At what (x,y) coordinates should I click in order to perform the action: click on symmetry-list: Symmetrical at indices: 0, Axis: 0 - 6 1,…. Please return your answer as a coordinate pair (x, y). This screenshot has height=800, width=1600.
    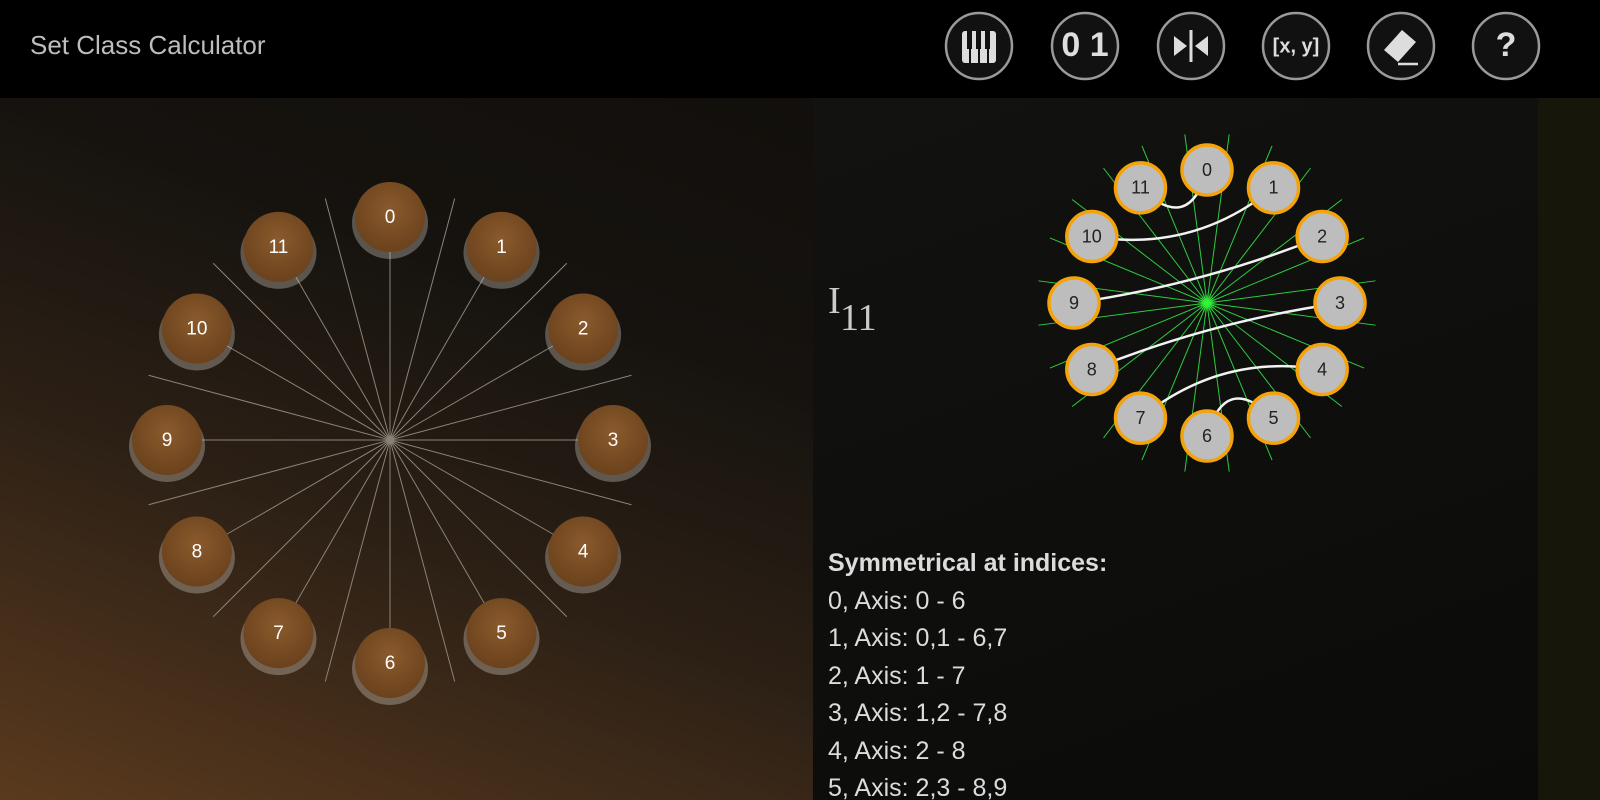
    Looking at the image, I should click on (967, 672).